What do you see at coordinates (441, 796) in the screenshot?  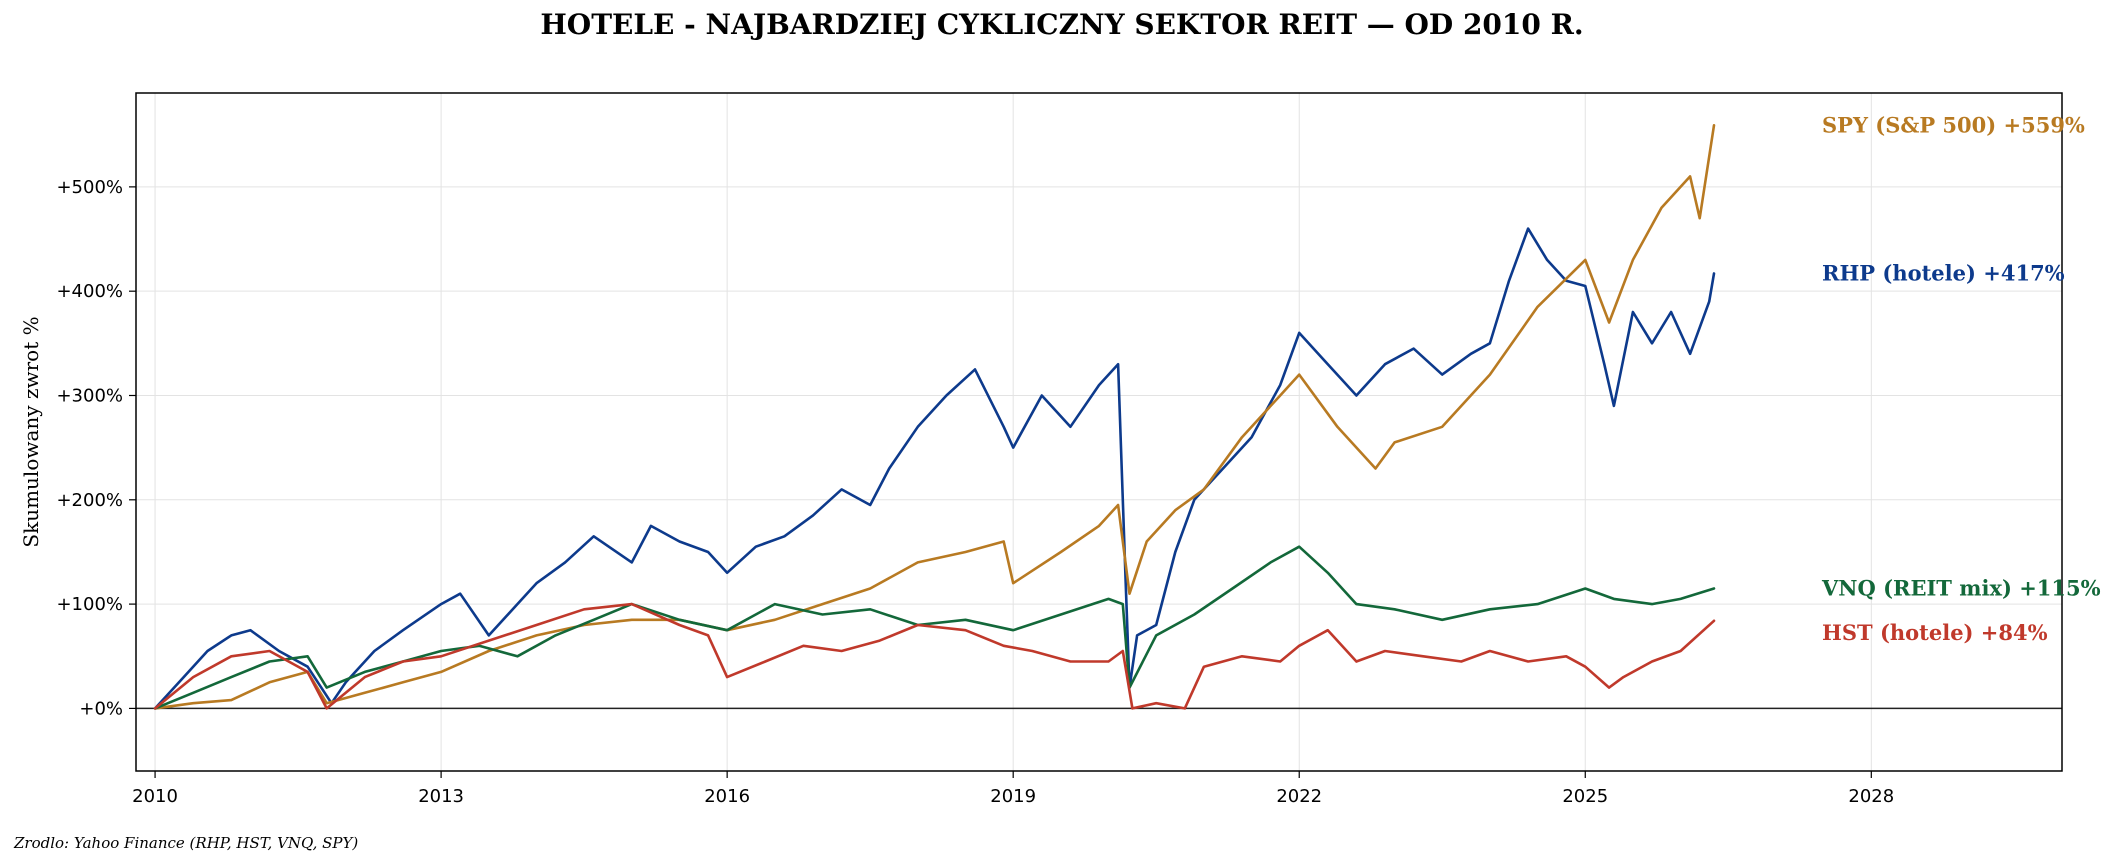 I see `x-tick-label: 2013` at bounding box center [441, 796].